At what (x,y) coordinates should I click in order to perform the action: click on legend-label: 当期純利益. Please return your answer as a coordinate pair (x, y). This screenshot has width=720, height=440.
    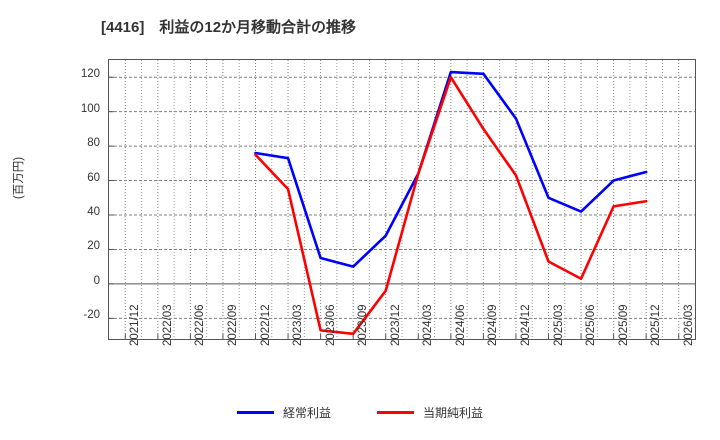
    Looking at the image, I should click on (453, 413).